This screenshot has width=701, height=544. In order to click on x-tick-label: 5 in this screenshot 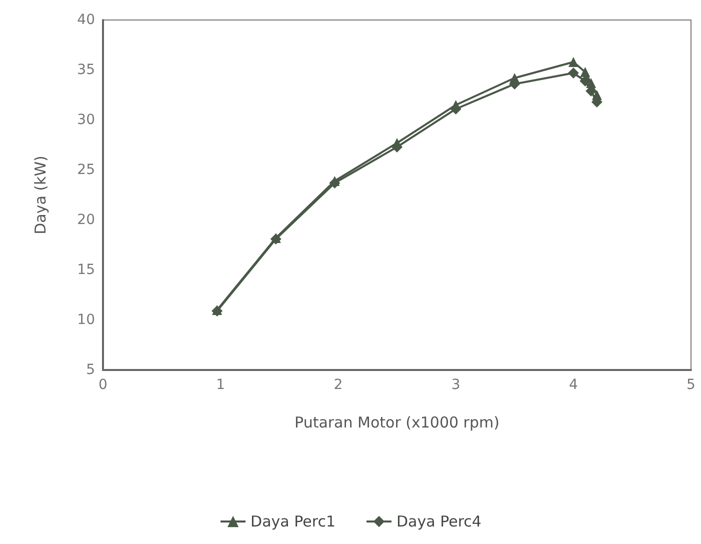, I will do `click(691, 385)`.